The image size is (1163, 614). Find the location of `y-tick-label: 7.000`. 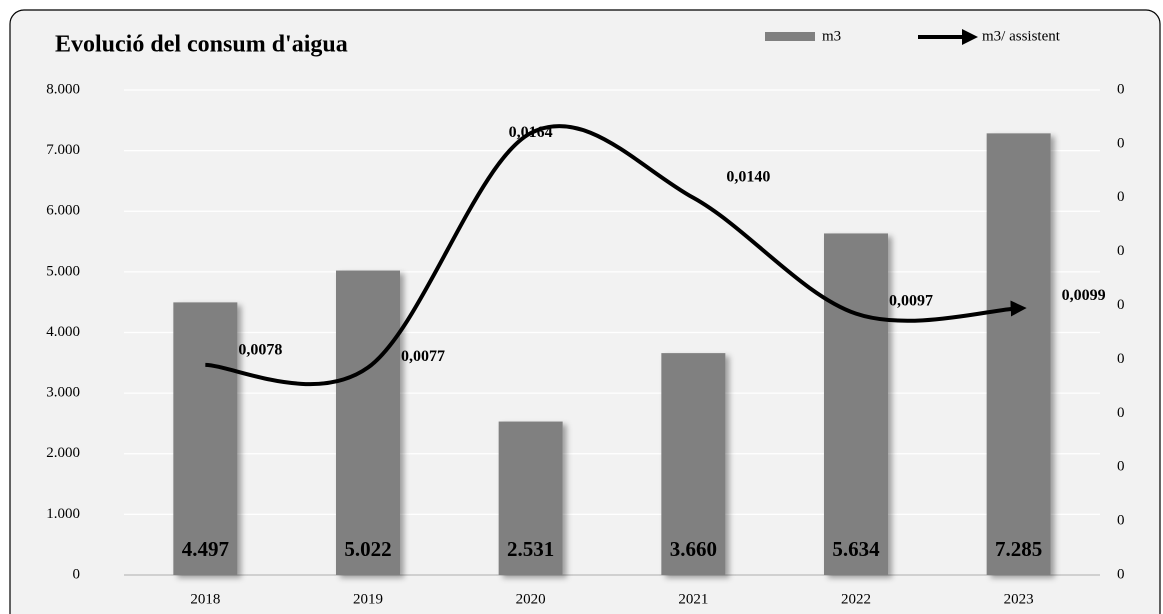

y-tick-label: 7.000 is located at coordinates (63, 150).